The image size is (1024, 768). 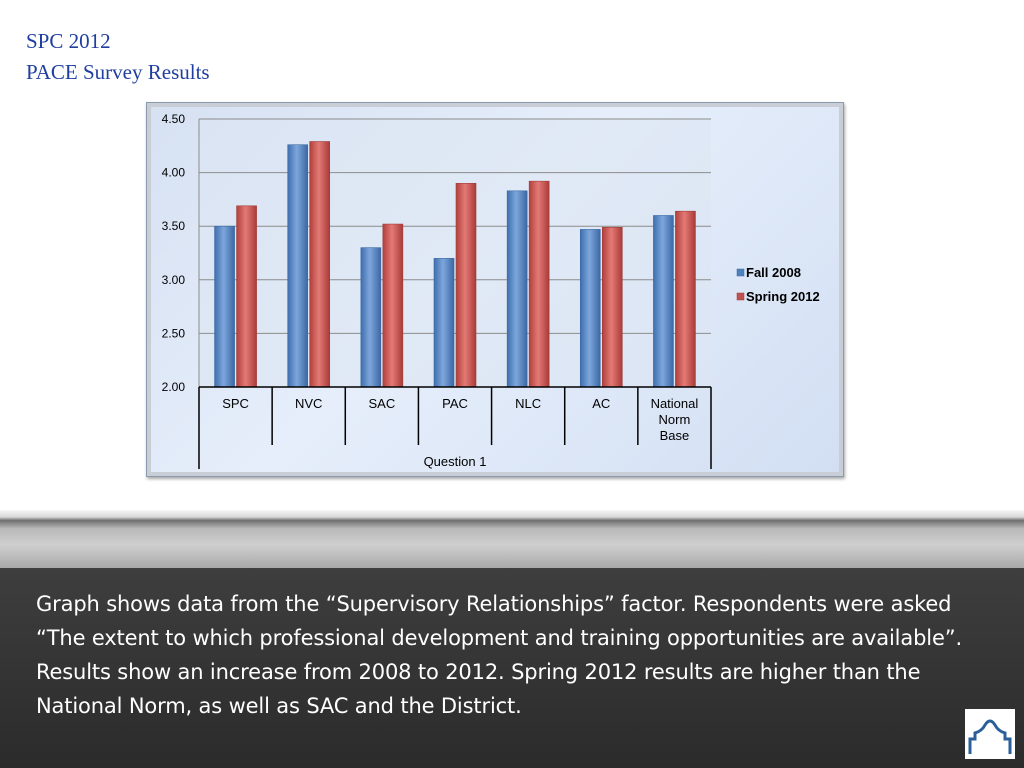 I want to click on arch-logo-icon, so click(x=990, y=734).